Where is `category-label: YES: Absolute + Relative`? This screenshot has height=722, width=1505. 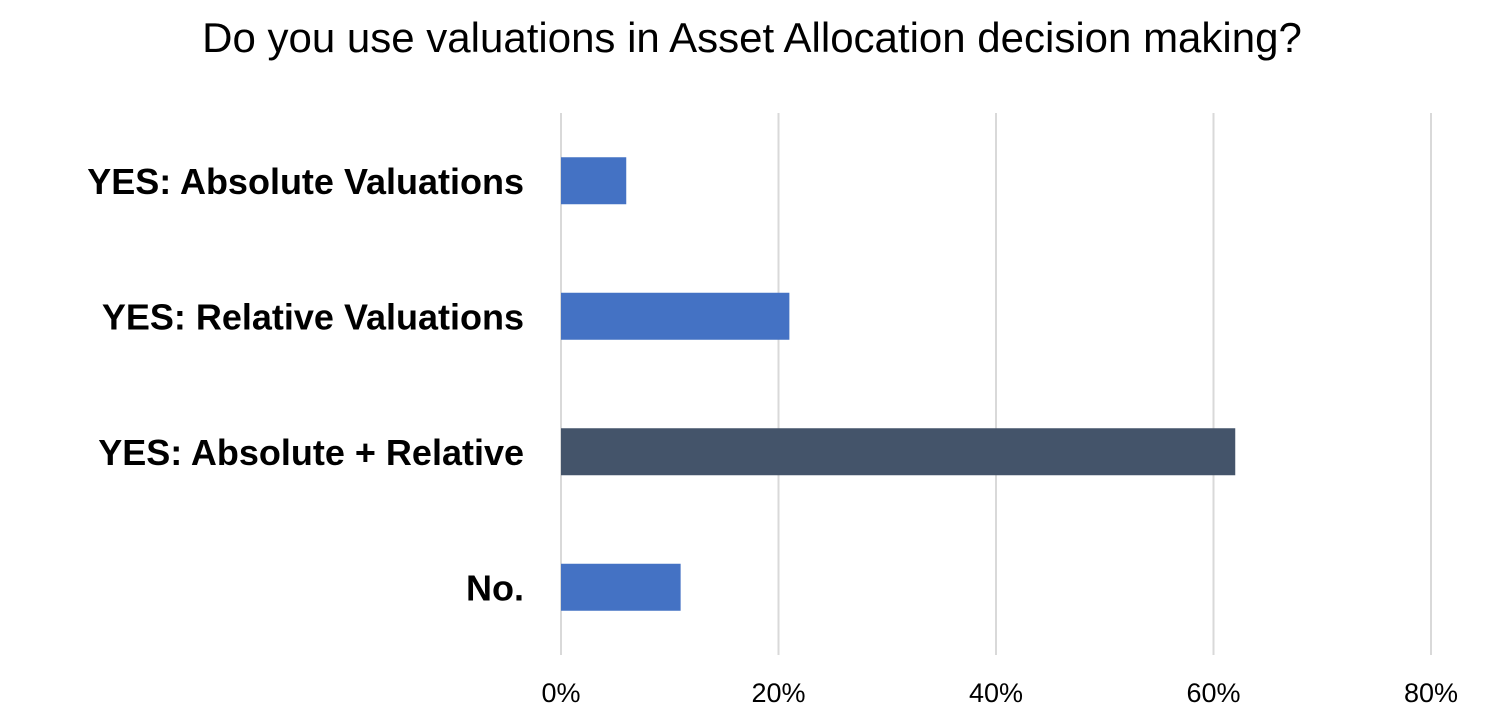 category-label: YES: Absolute + Relative is located at coordinates (311, 452).